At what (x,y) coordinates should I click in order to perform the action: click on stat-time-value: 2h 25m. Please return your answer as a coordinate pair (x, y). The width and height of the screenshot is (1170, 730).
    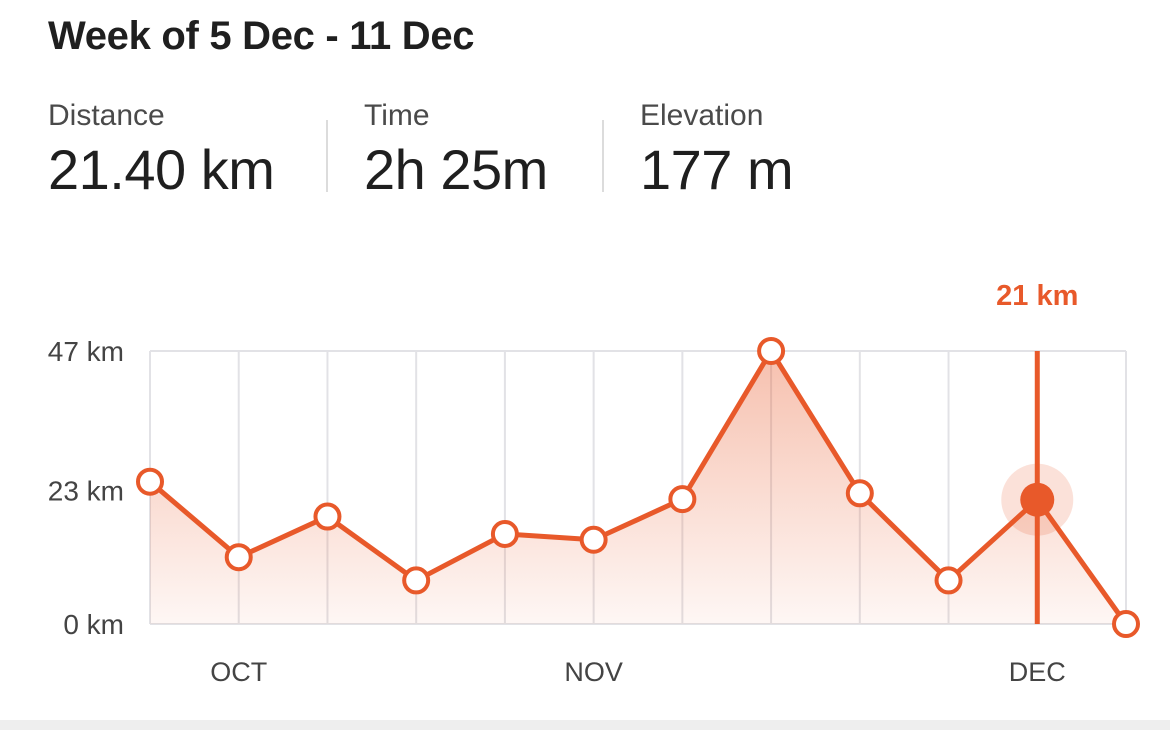
    Looking at the image, I should click on (456, 169).